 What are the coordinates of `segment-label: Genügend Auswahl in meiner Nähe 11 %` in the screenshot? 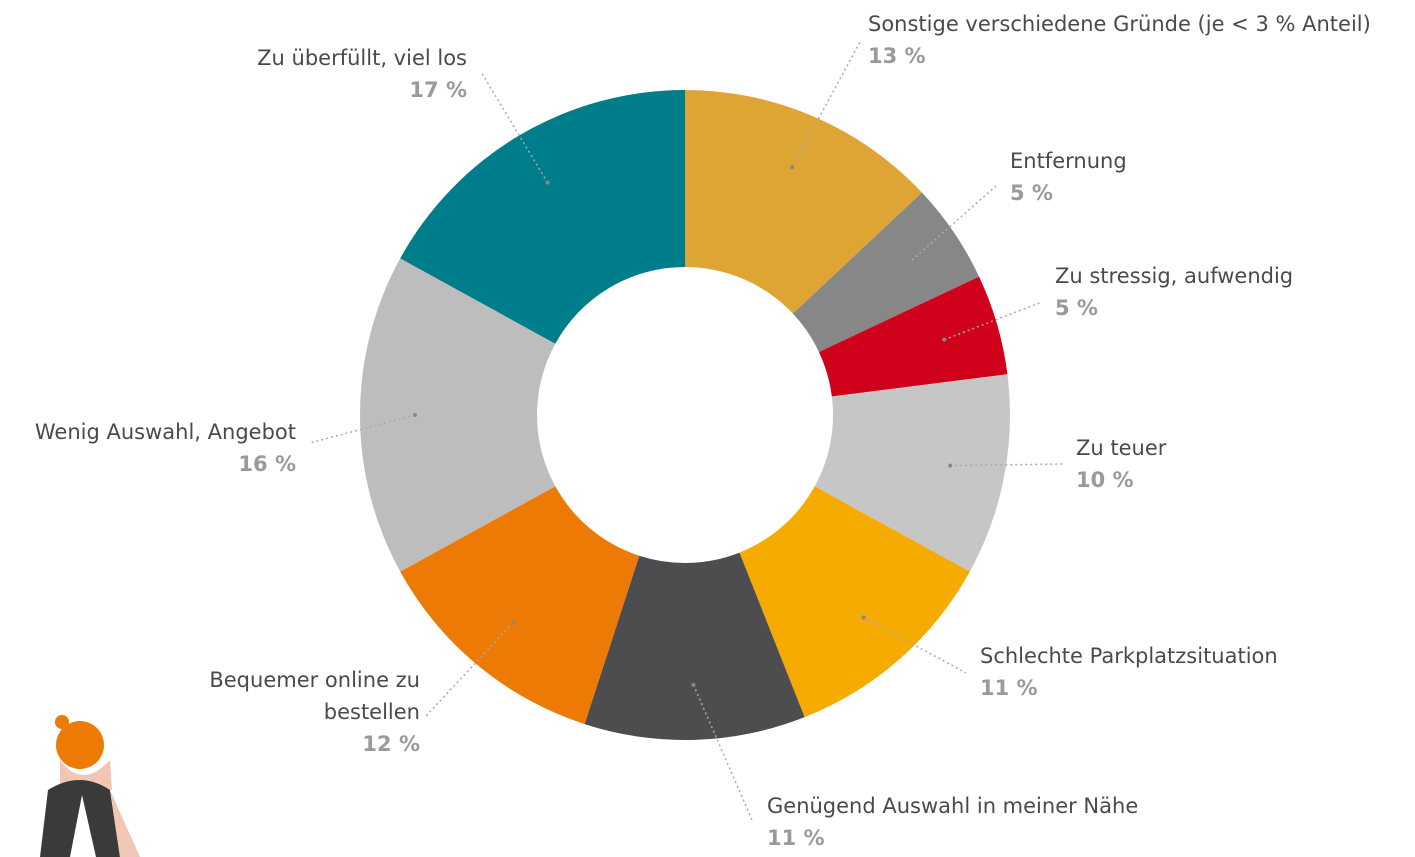 It's located at (952, 822).